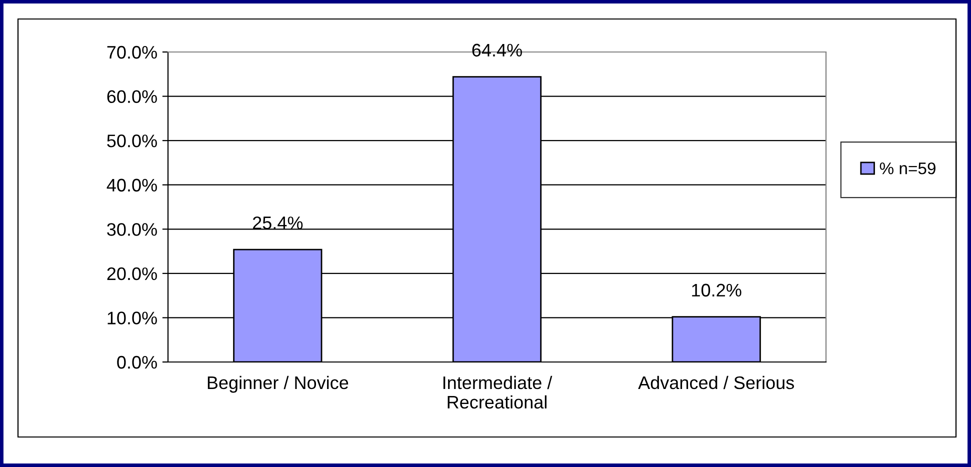 The width and height of the screenshot is (971, 467). Describe the element at coordinates (132, 52) in the screenshot. I see `y-tick-label: 70.0%` at that location.